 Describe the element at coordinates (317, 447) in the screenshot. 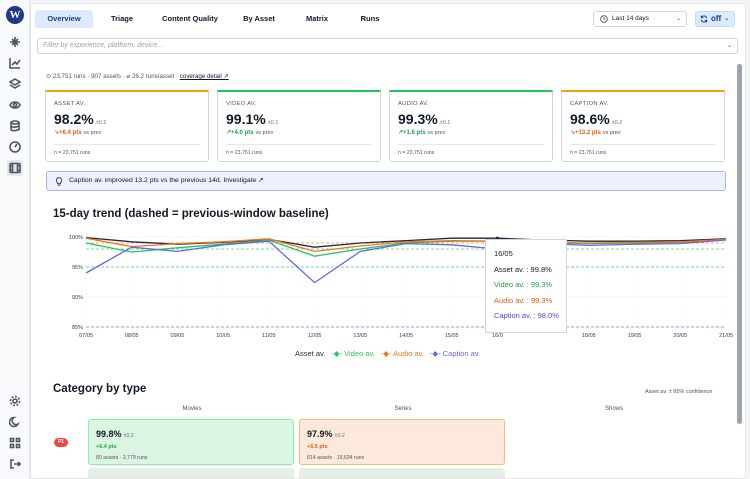

I see `cell-delta: +6.5 pts` at that location.